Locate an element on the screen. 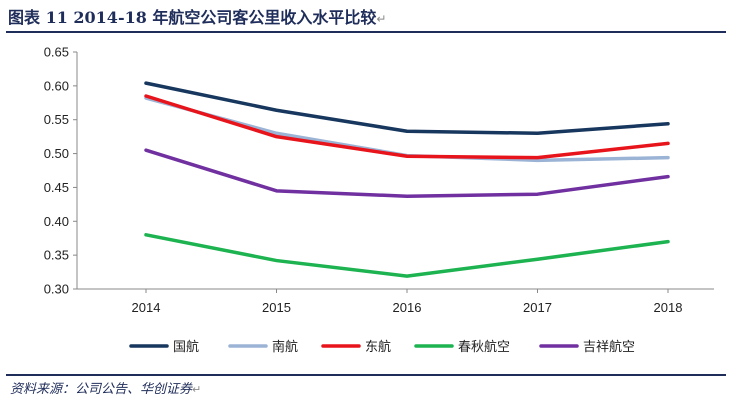  figure-title: 图表 11 2014-18 年航空公司客公里收入水平比较↵ is located at coordinates (197, 16).